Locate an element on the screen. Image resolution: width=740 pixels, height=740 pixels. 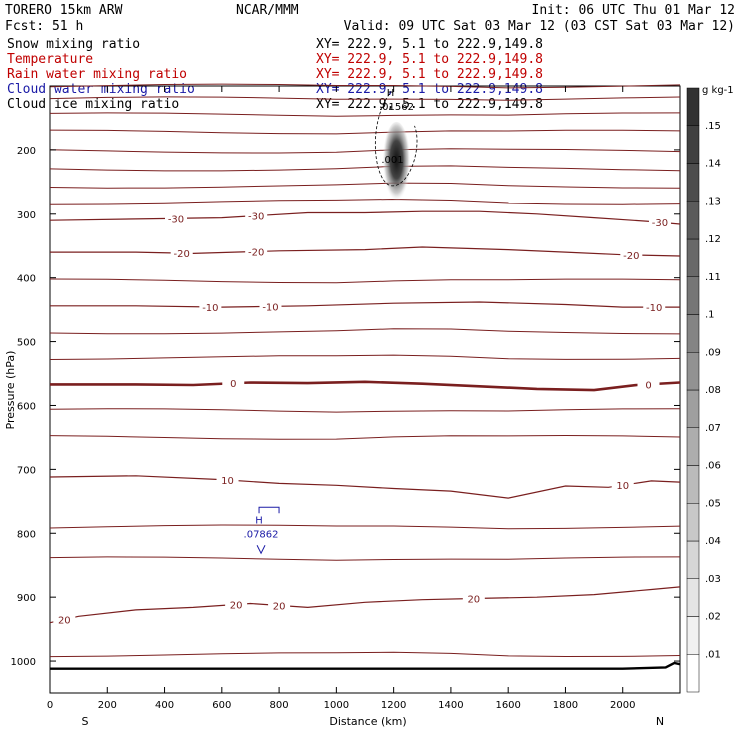
isotherm-label: 10 is located at coordinates (227, 481).